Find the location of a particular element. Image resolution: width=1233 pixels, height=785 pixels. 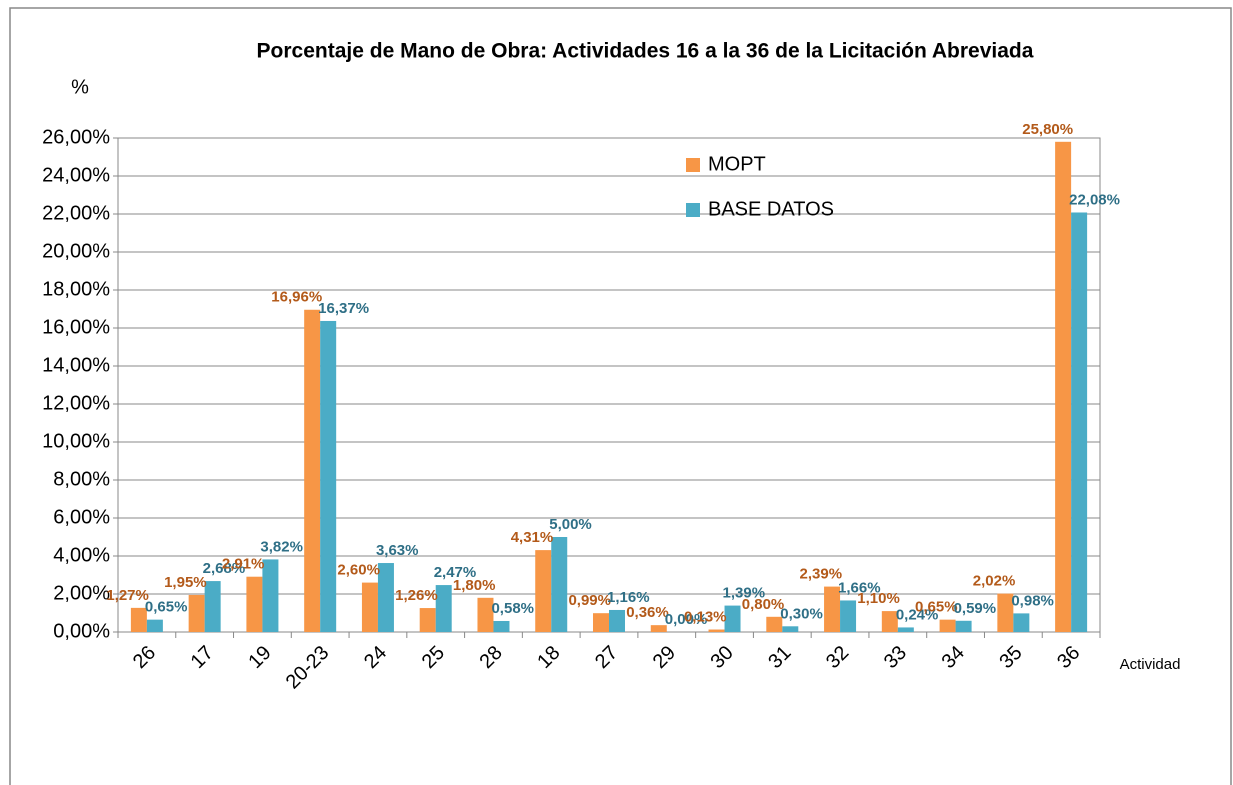

data-label: 0,58% is located at coordinates (512, 608).